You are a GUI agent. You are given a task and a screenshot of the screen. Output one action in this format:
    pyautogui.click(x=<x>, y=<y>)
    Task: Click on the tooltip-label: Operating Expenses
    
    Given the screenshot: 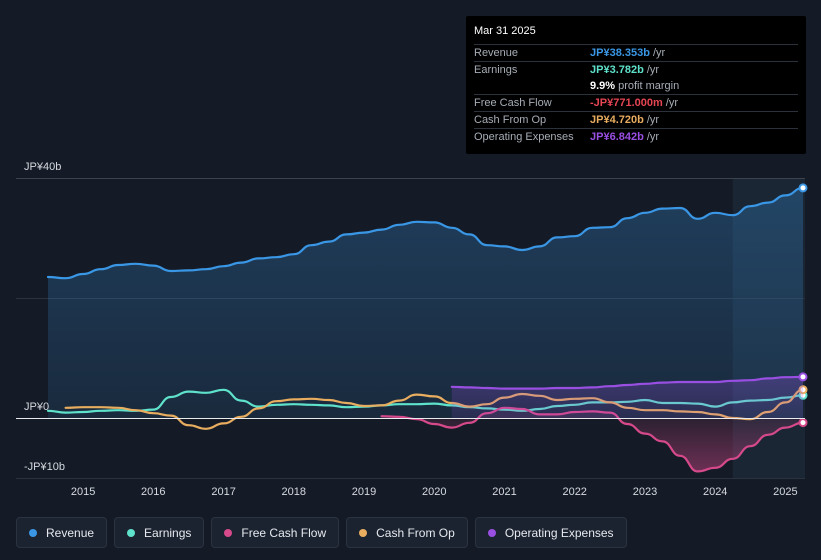 What is the action you would take?
    pyautogui.click(x=524, y=137)
    